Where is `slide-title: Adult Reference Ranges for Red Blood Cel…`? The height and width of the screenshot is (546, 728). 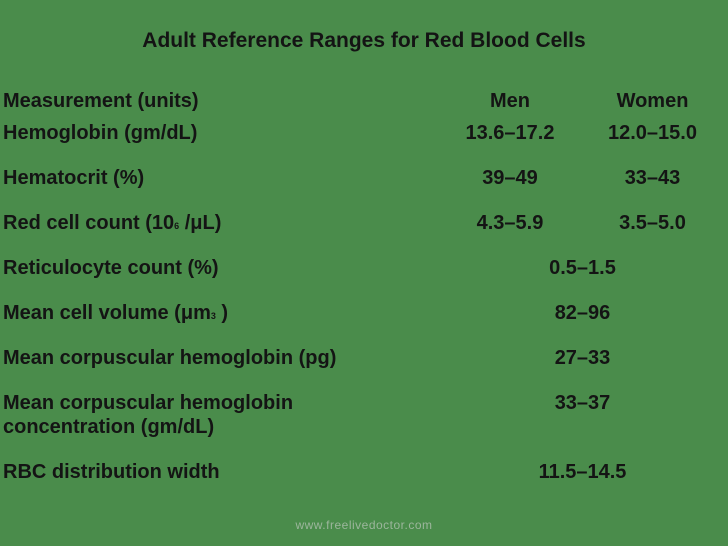
slide-title: Adult Reference Ranges for Red Blood Cel… is located at coordinates (364, 40).